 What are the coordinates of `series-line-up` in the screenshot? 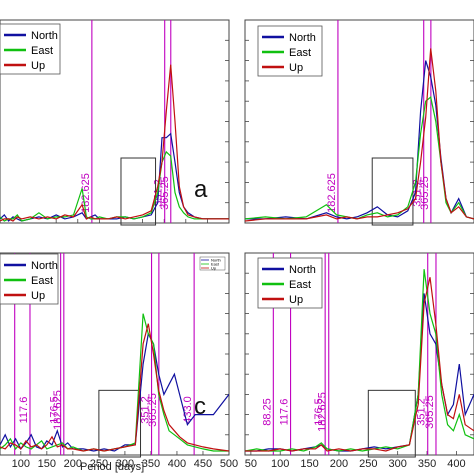 It's located at (114, 387).